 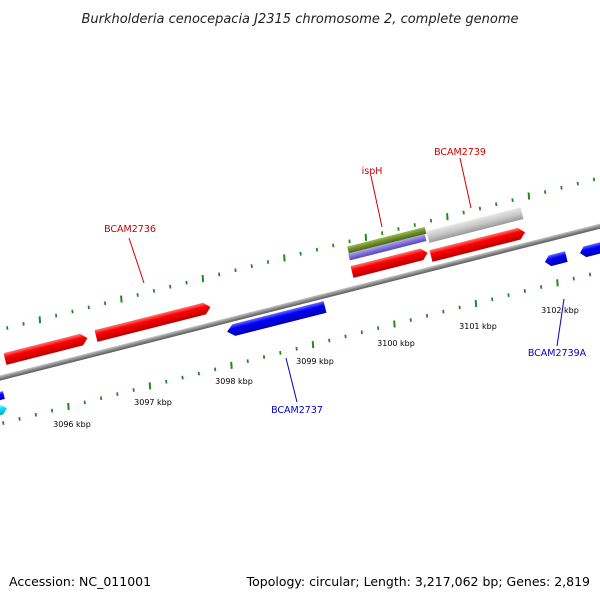 What do you see at coordinates (460, 152) in the screenshot?
I see `gene-label-BCAM2739: BCAM2739` at bounding box center [460, 152].